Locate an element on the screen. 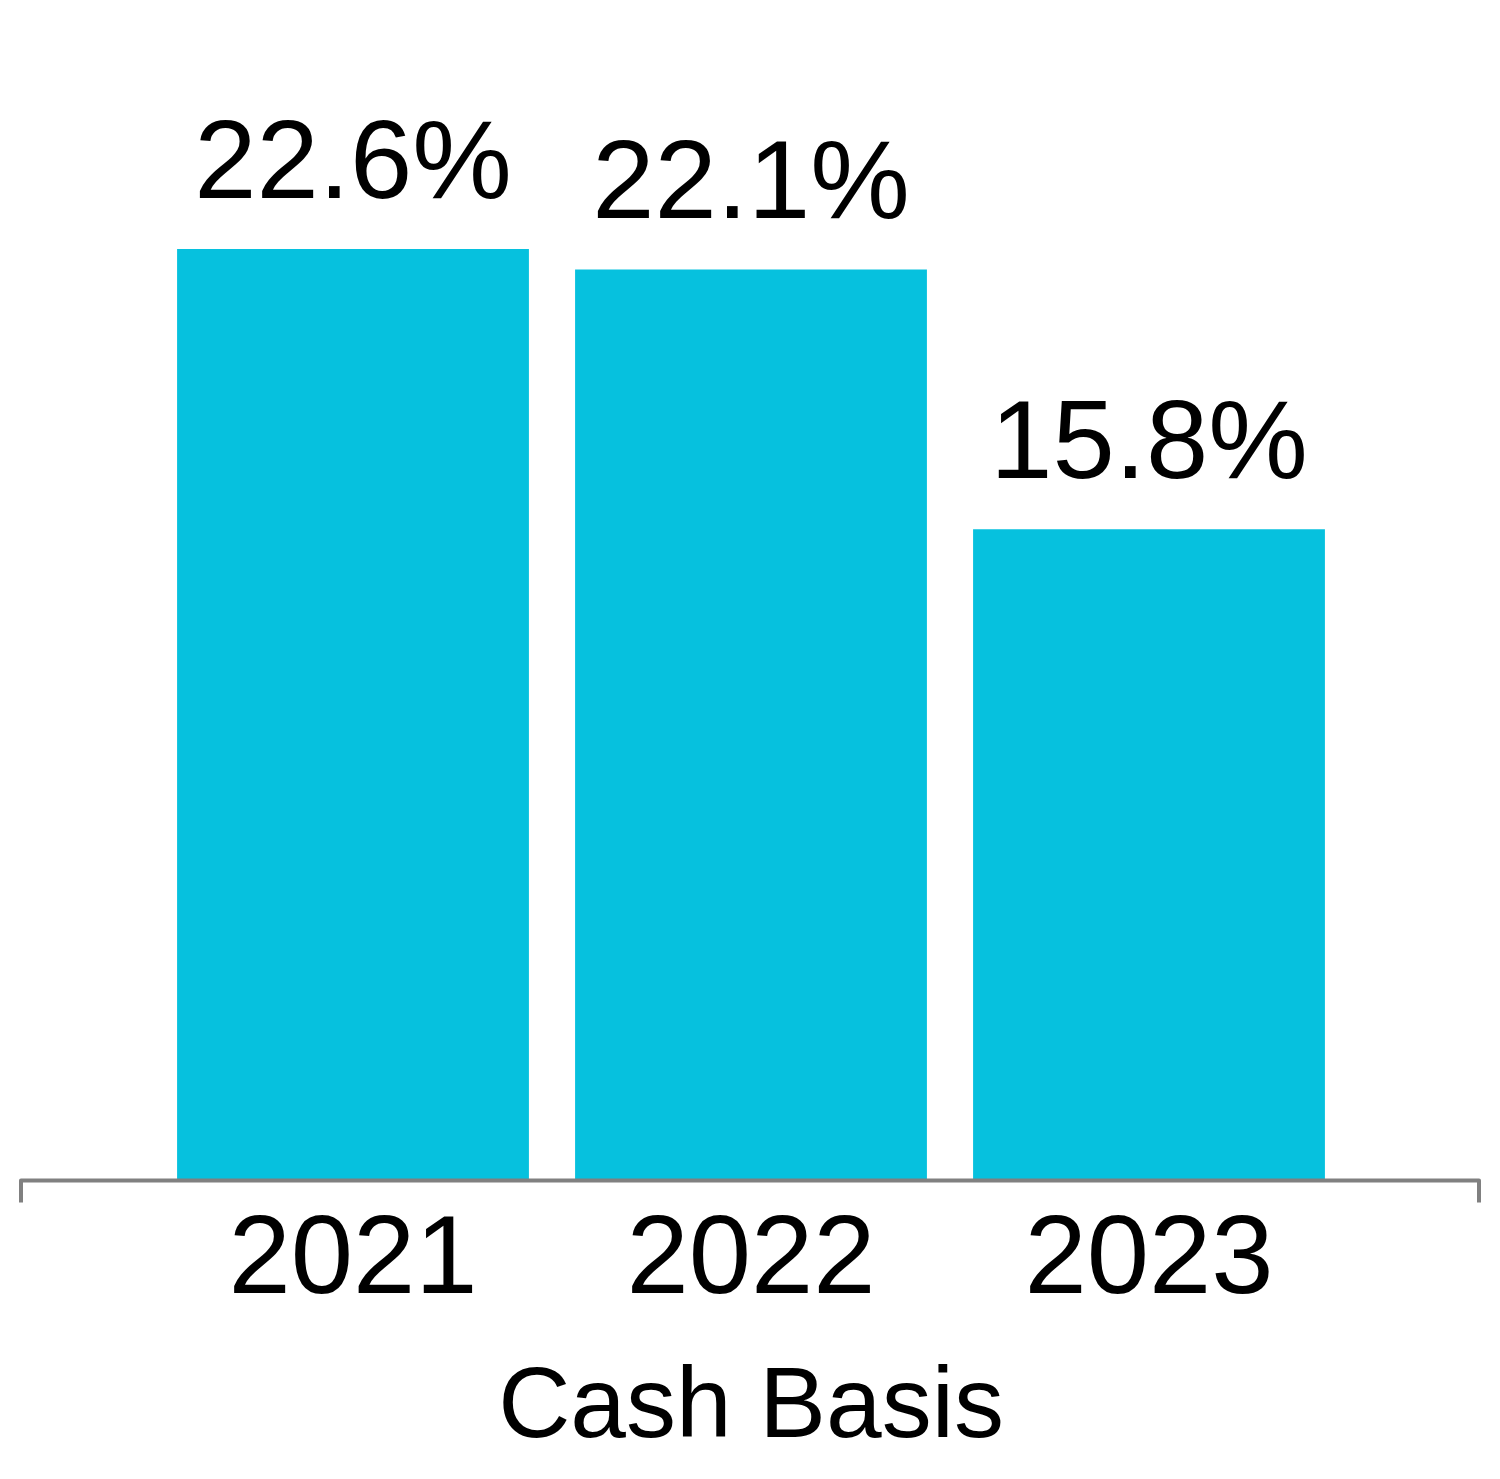 The height and width of the screenshot is (1479, 1500). x-tick-label: 2022 is located at coordinates (751, 1254).